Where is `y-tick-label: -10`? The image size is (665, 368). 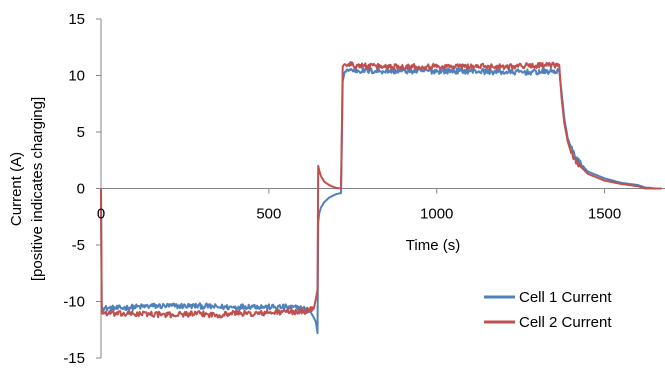 y-tick-label: -10 is located at coordinates (74, 302).